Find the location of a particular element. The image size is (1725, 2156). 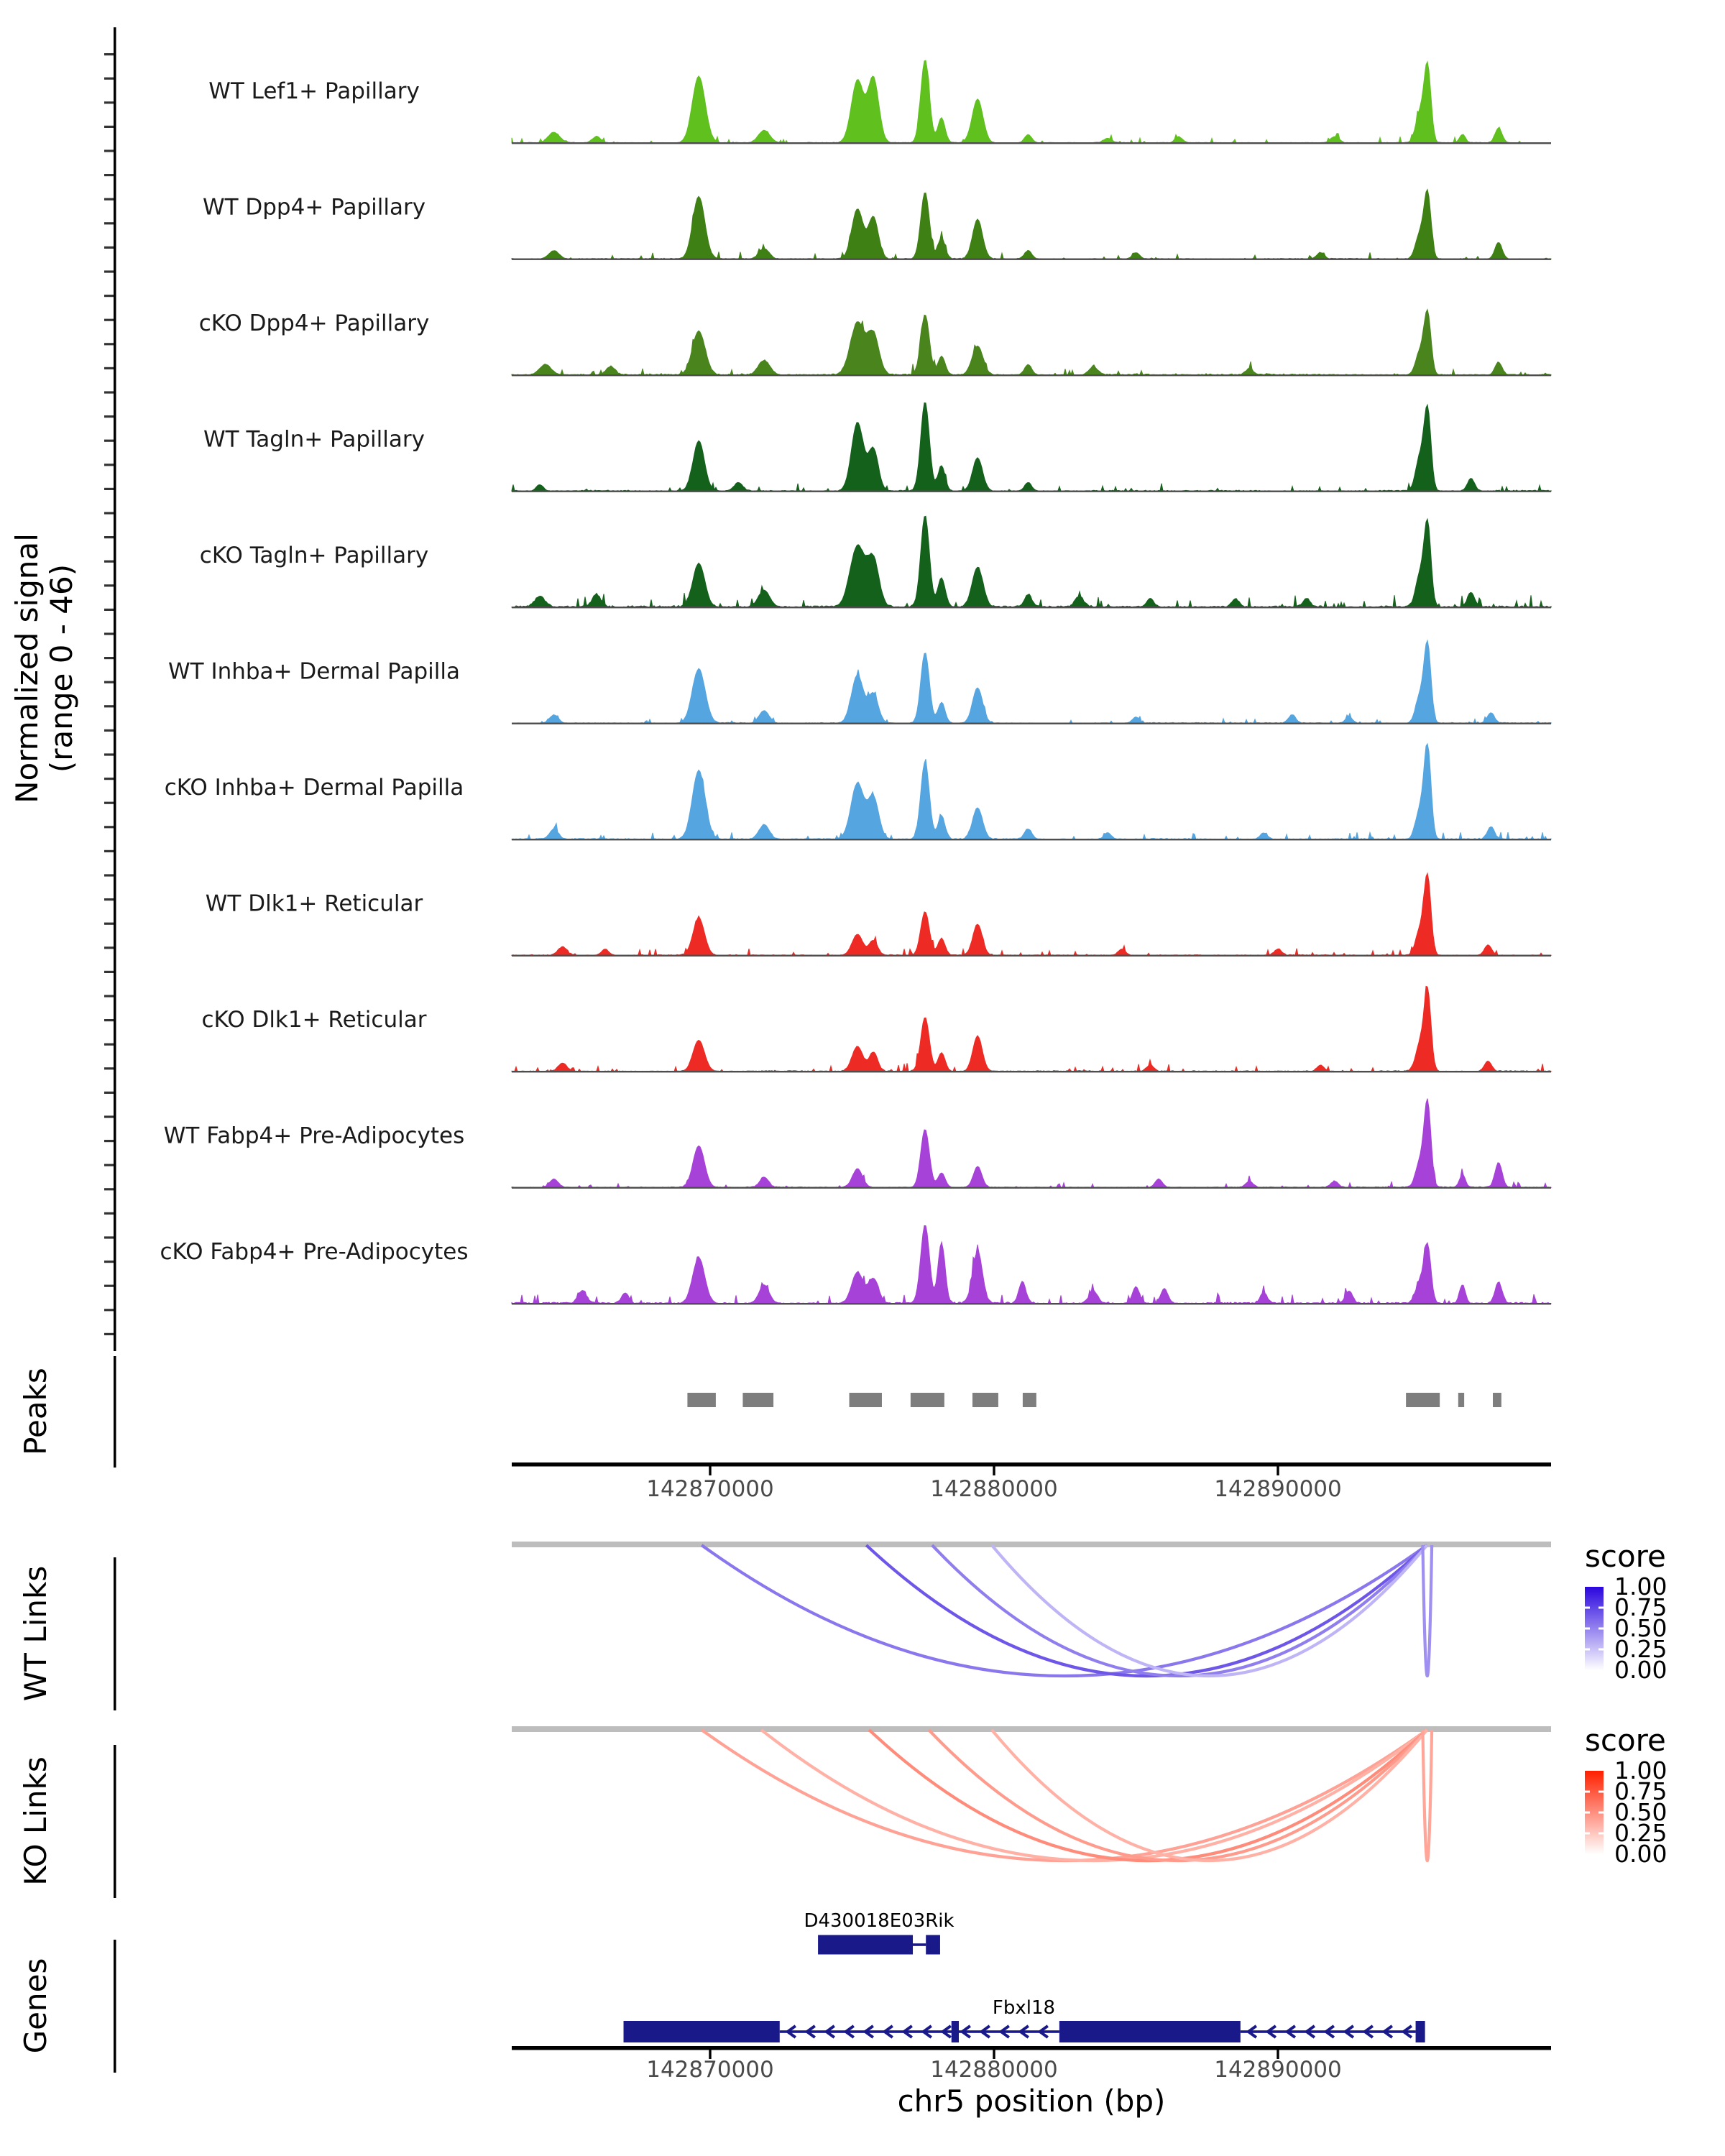

y-axis-label-line2: (range 0 - 46) is located at coordinates (61, 668).